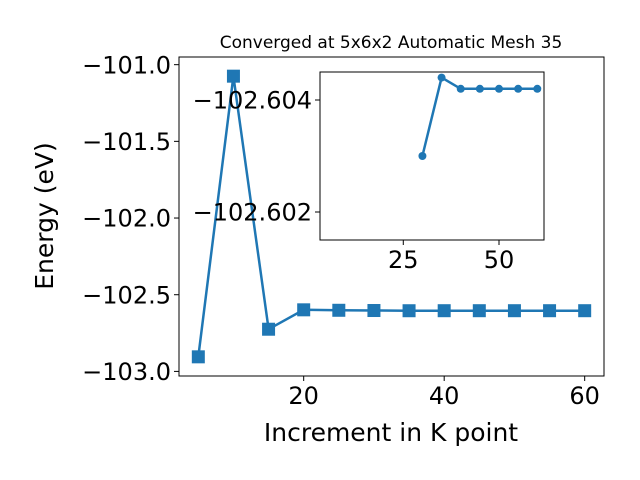  What do you see at coordinates (303, 396) in the screenshot?
I see `x-tick-label: 20` at bounding box center [303, 396].